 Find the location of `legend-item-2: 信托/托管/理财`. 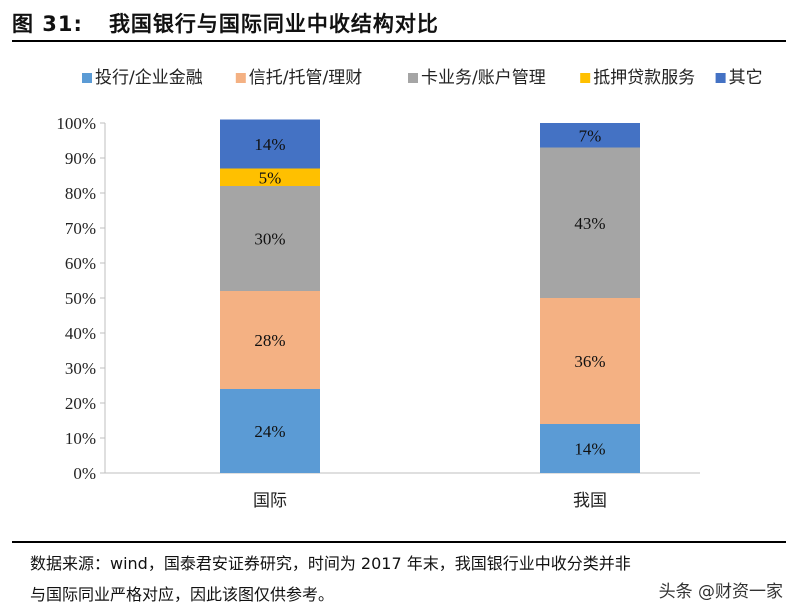

legend-item-2: 信托/托管/理财 is located at coordinates (298, 78).